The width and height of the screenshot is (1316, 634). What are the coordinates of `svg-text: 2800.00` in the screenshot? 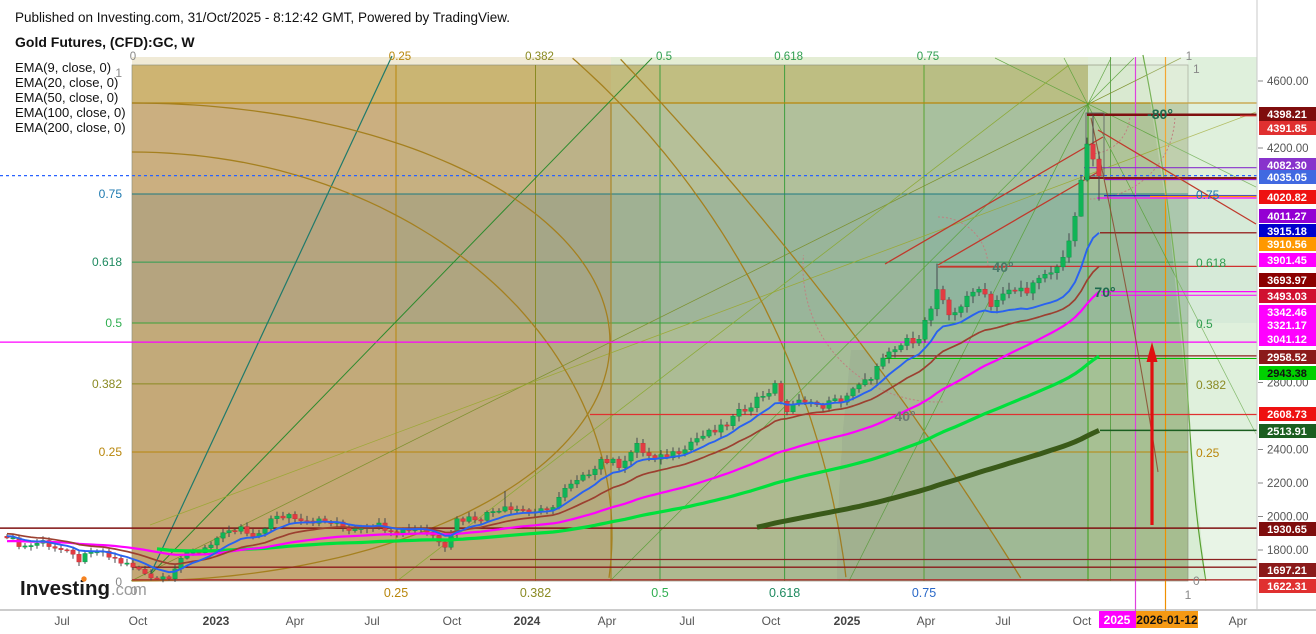 It's located at (1288, 384).